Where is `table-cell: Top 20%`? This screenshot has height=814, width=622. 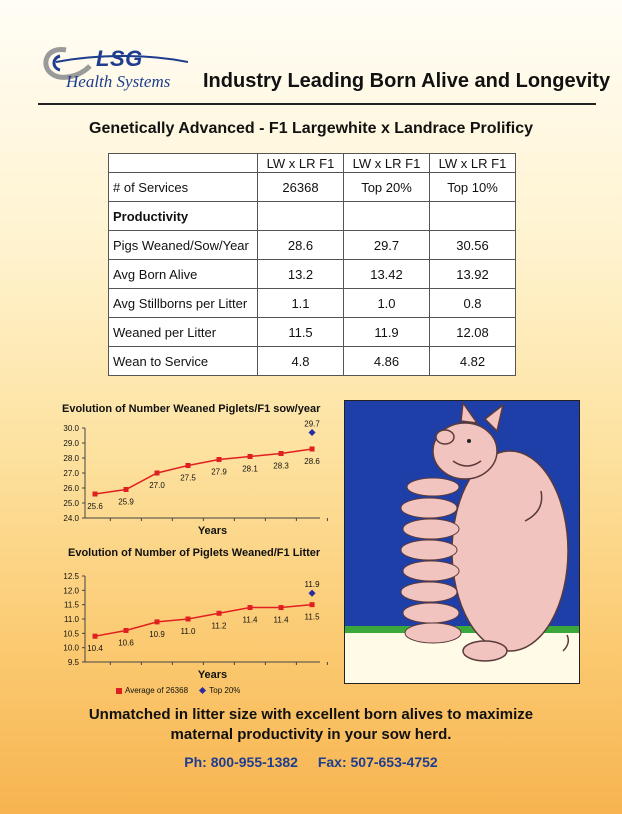 table-cell: Top 20% is located at coordinates (386, 187).